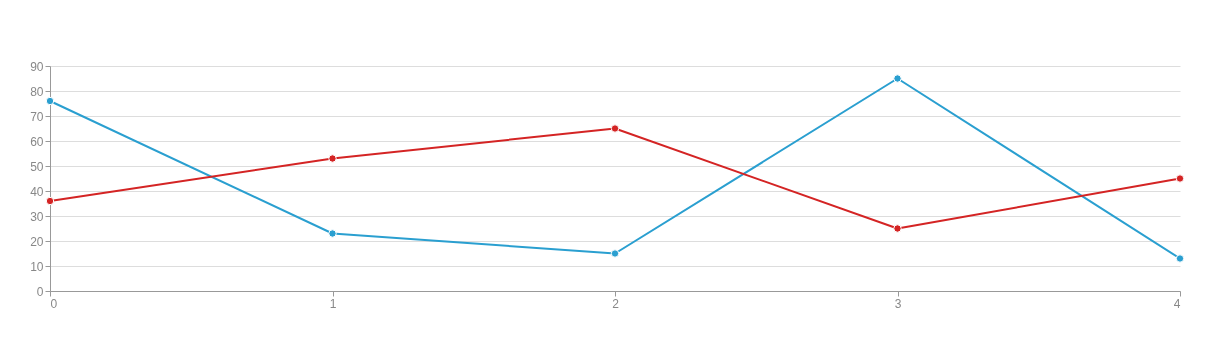 The height and width of the screenshot is (350, 1230). I want to click on y-tick-label: 80, so click(37, 91).